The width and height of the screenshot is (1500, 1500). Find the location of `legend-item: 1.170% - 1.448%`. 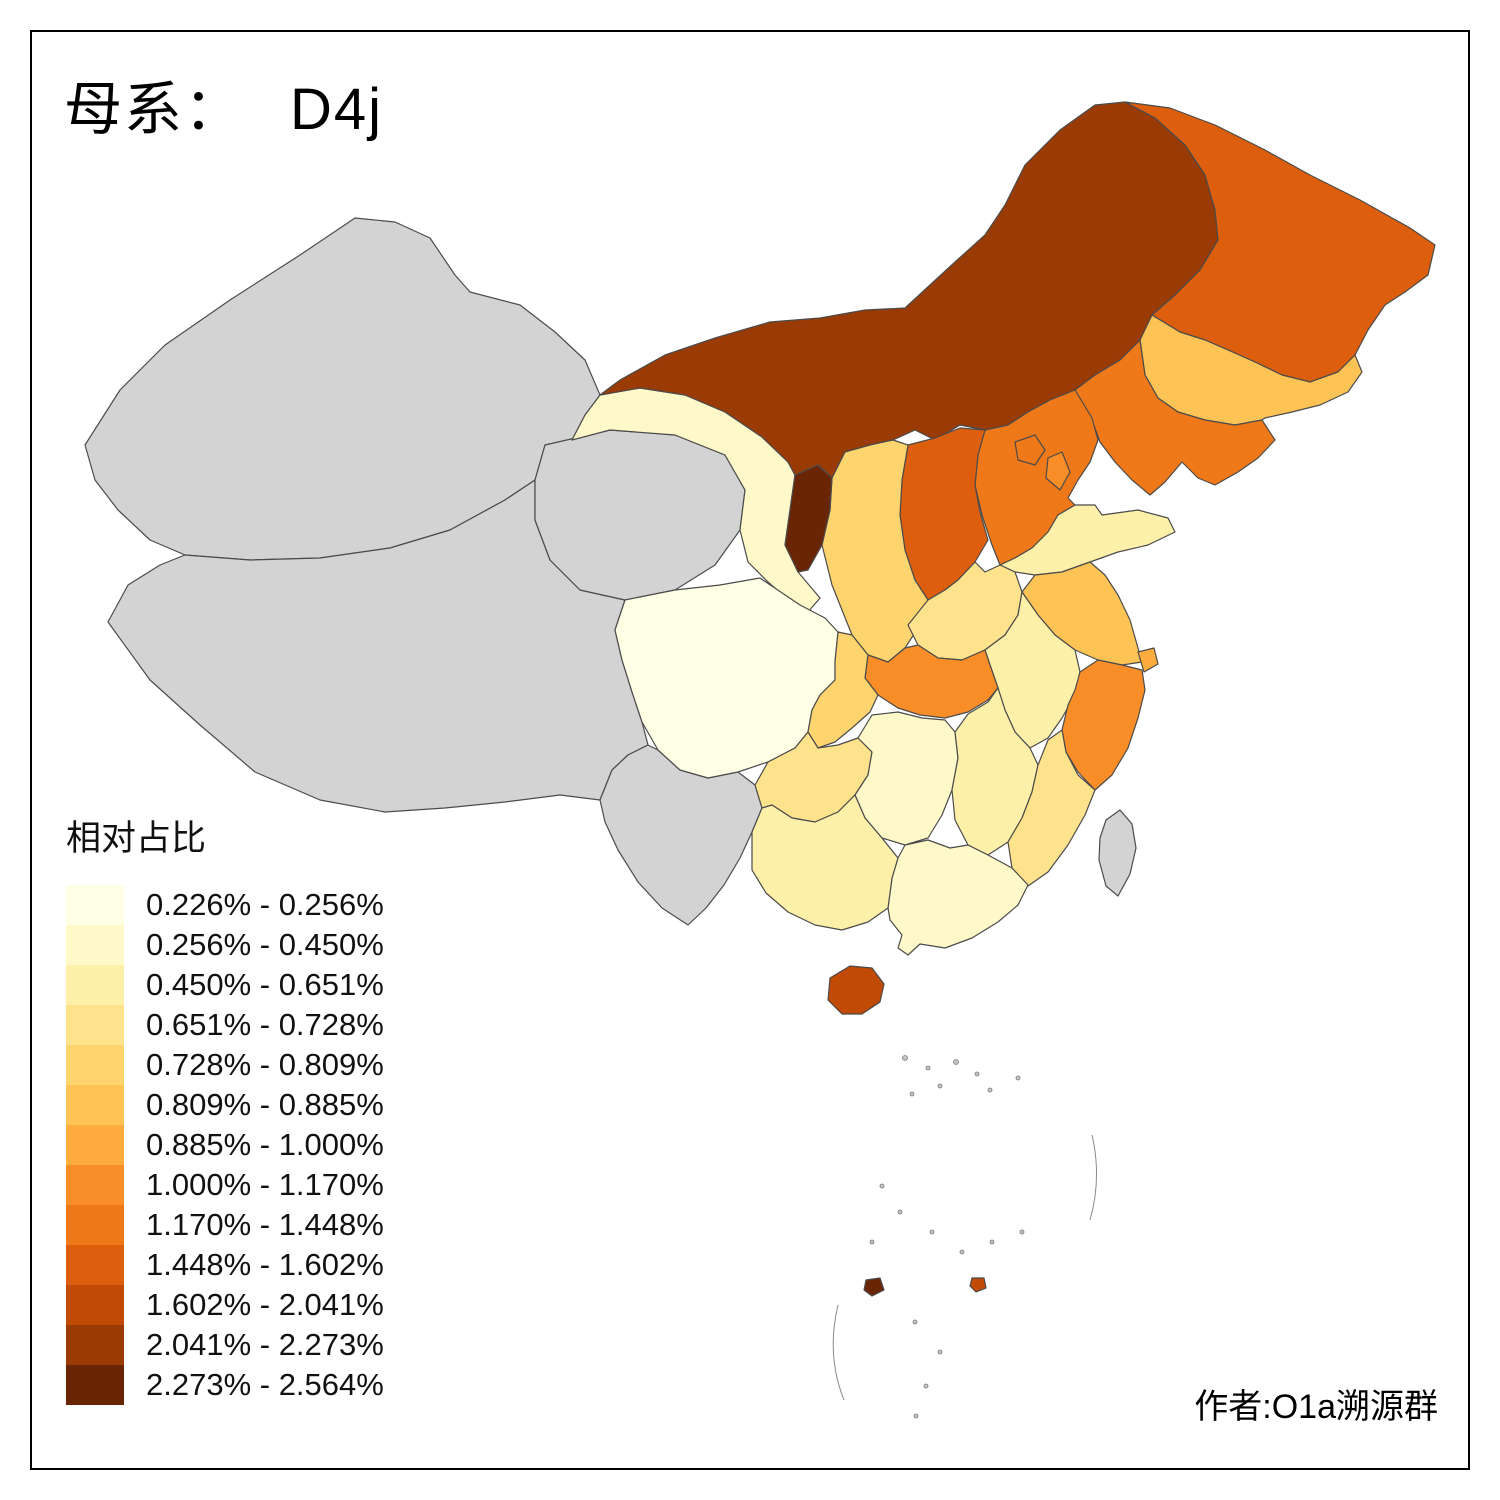

legend-item: 1.170% - 1.448% is located at coordinates (225, 1225).